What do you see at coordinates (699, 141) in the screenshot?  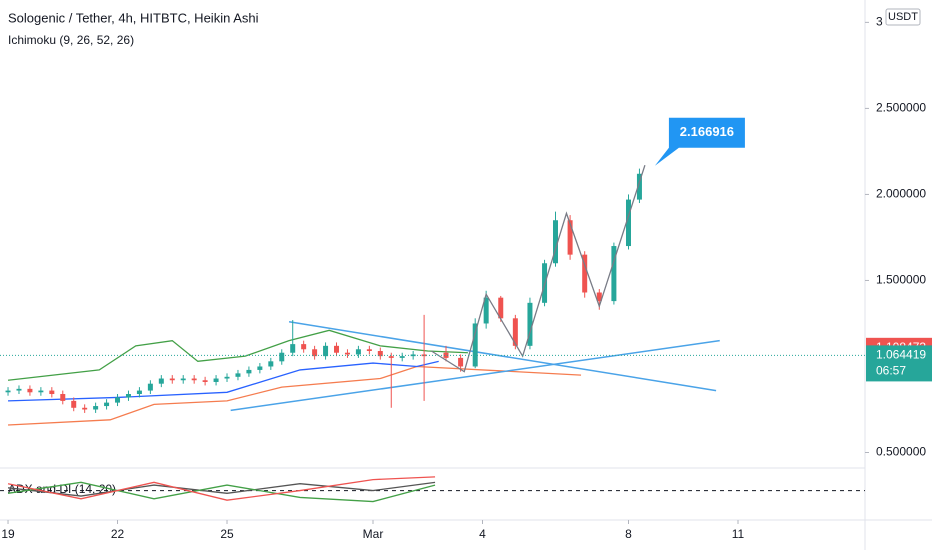 I see `callout` at bounding box center [699, 141].